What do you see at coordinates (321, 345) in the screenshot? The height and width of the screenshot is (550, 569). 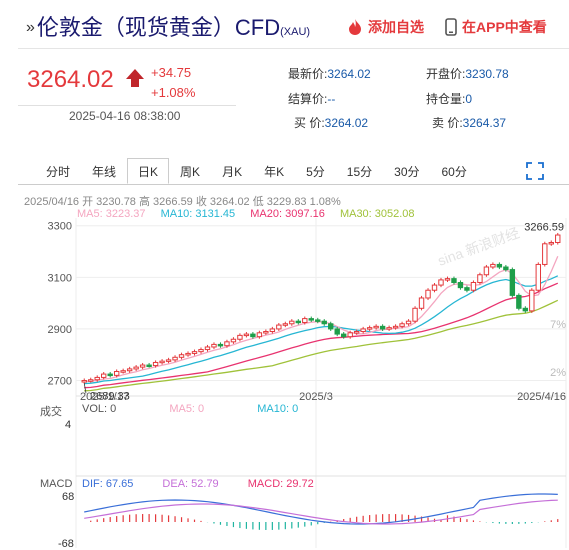 I see `ma30-line` at bounding box center [321, 345].